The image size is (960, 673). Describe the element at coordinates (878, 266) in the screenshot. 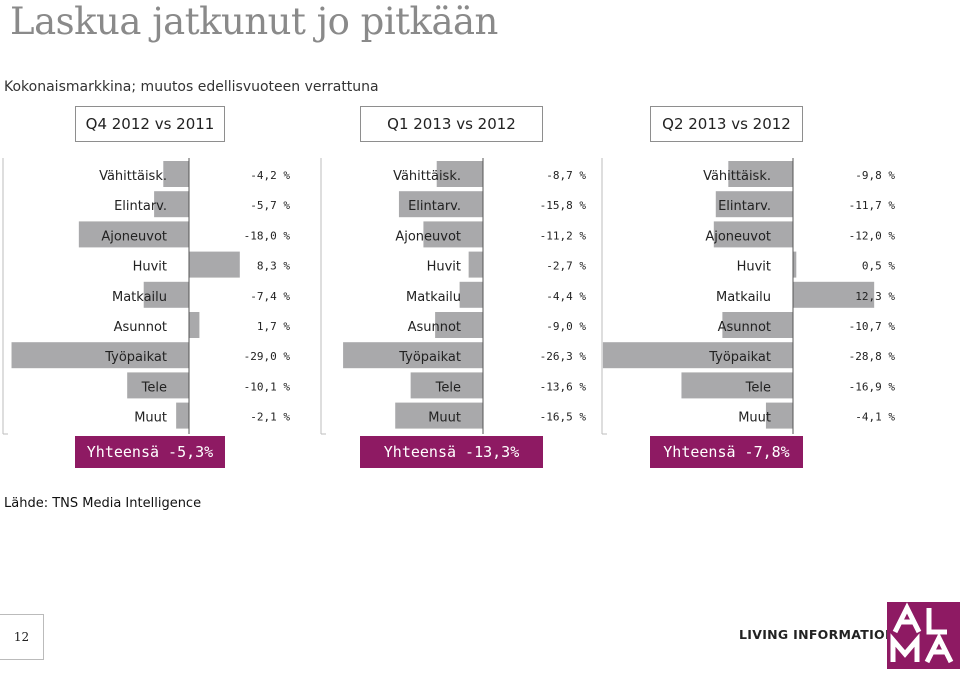

I see `value-label: 0,5 %` at that location.